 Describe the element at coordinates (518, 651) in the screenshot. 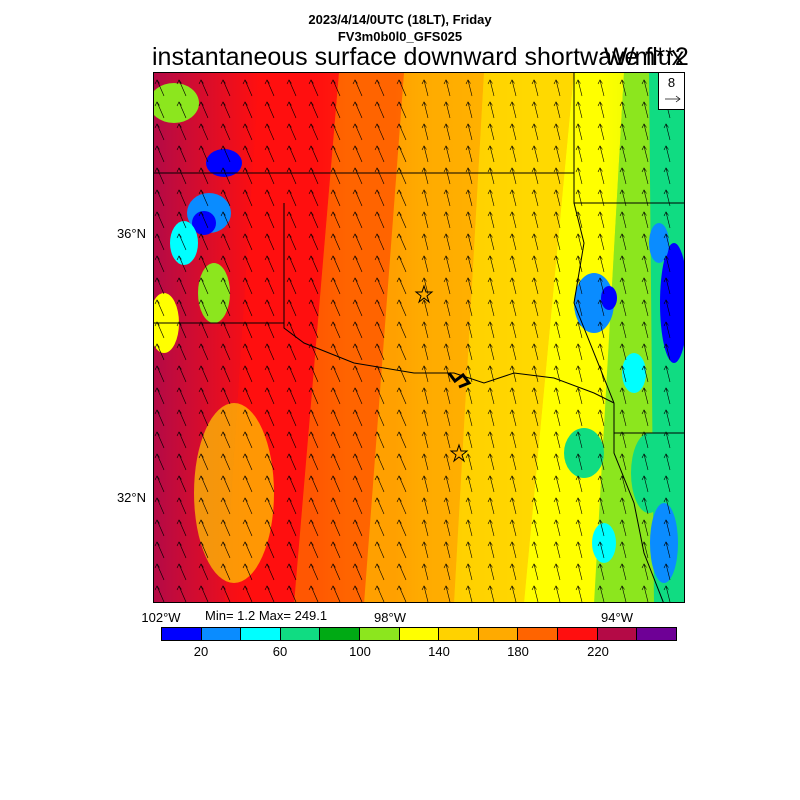

I see `colorbar-label: 180` at that location.